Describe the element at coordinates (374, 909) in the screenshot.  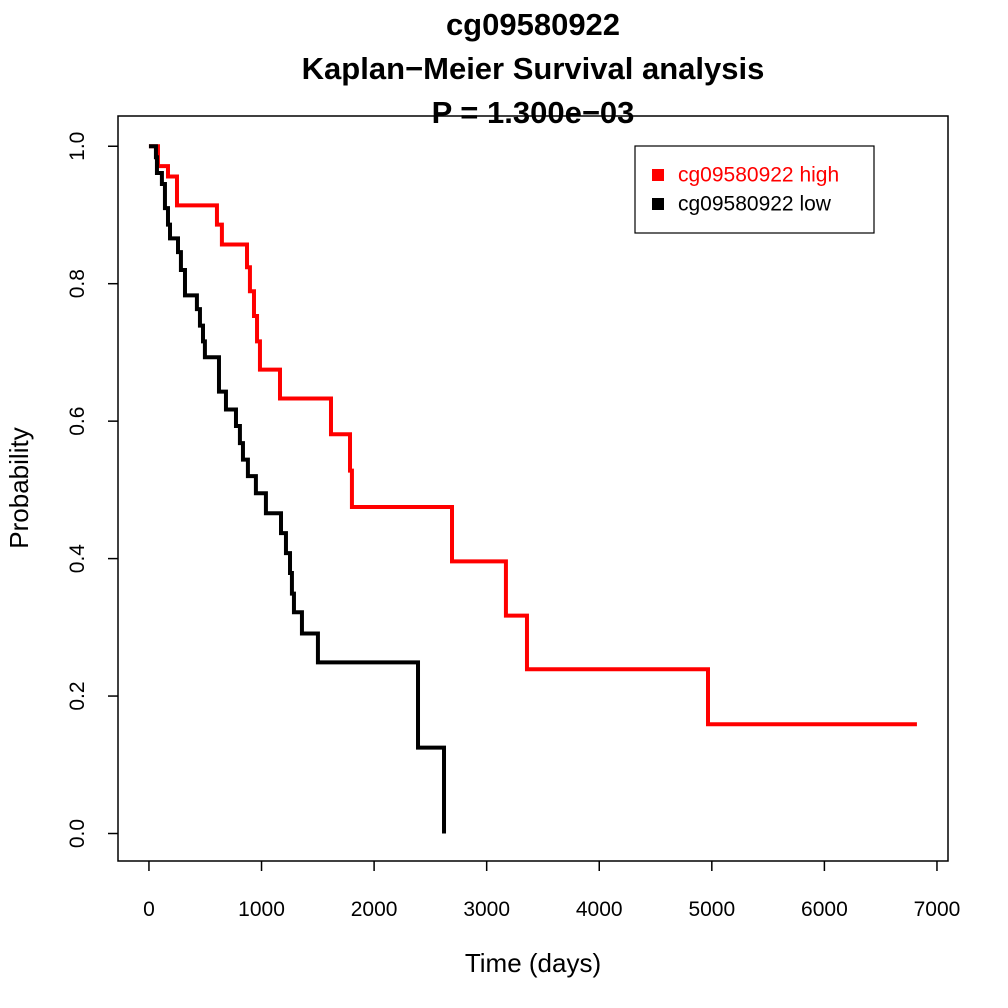
I see `x-tick-label: 2000` at that location.